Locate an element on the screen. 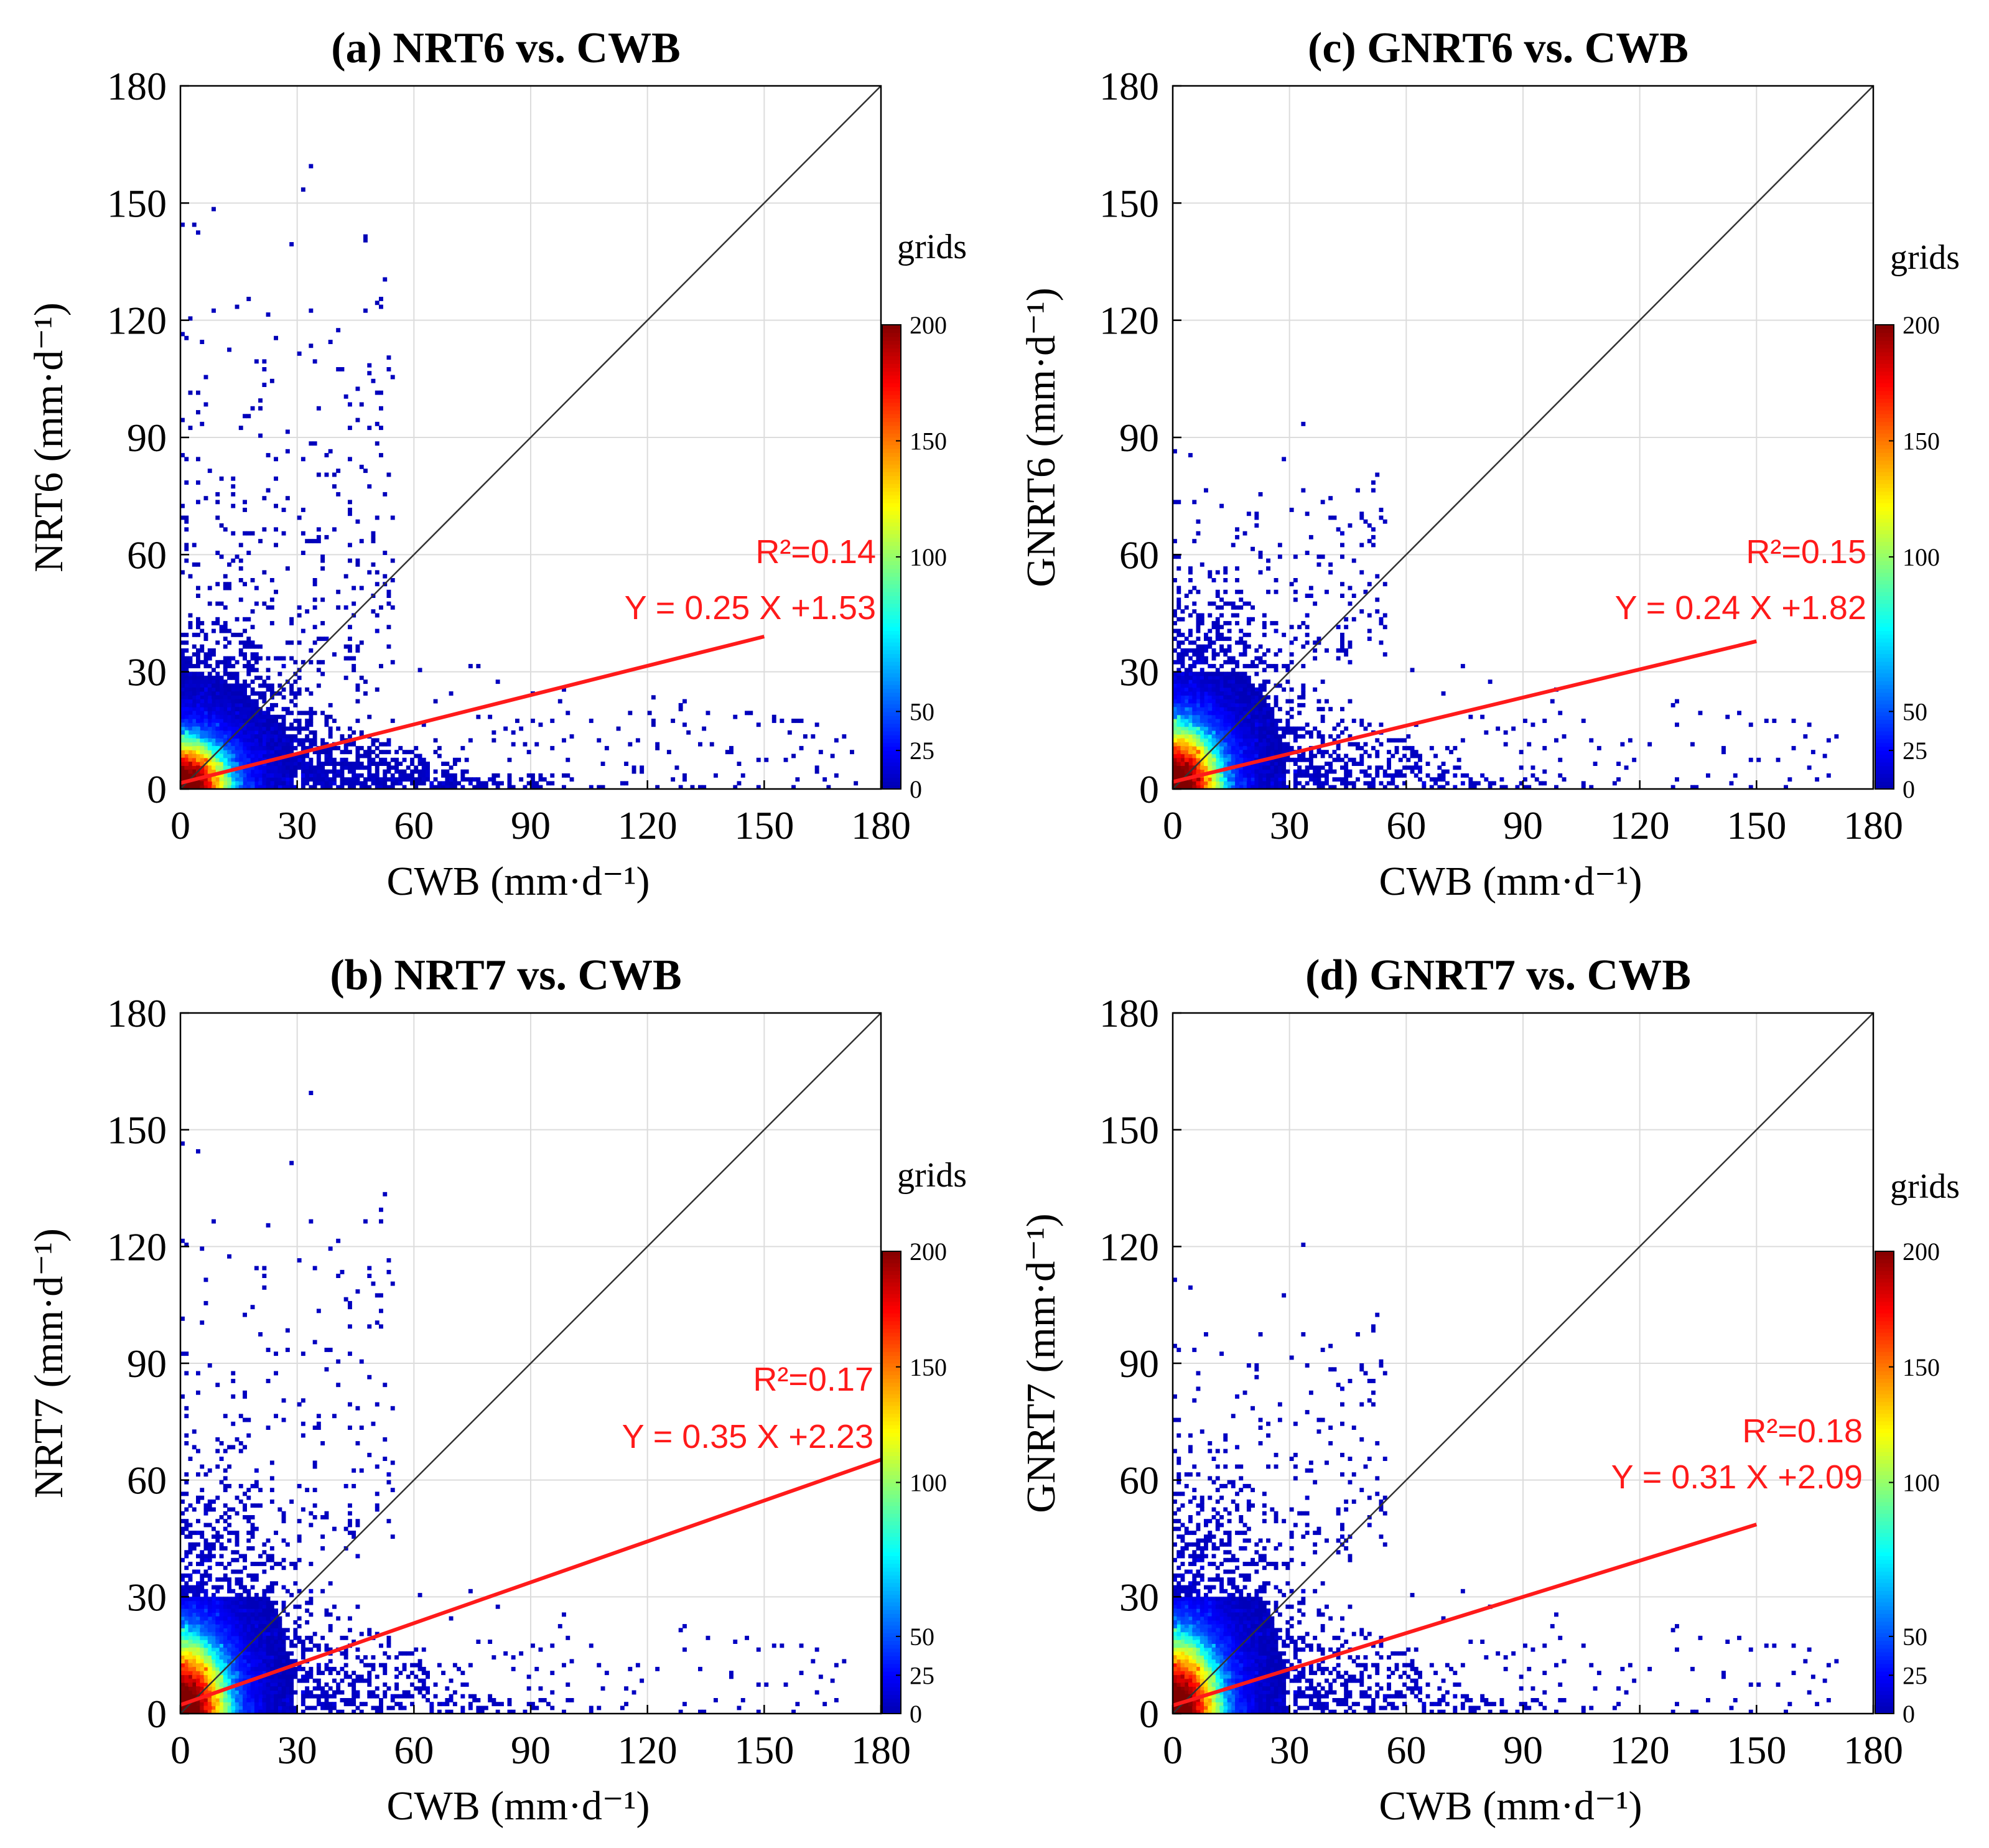  colorbar-tick-label: 150 is located at coordinates (928, 441).